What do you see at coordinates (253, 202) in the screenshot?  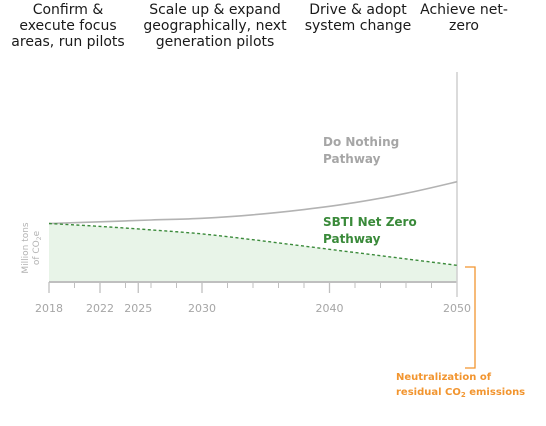 I see `do-nothing-line` at bounding box center [253, 202].